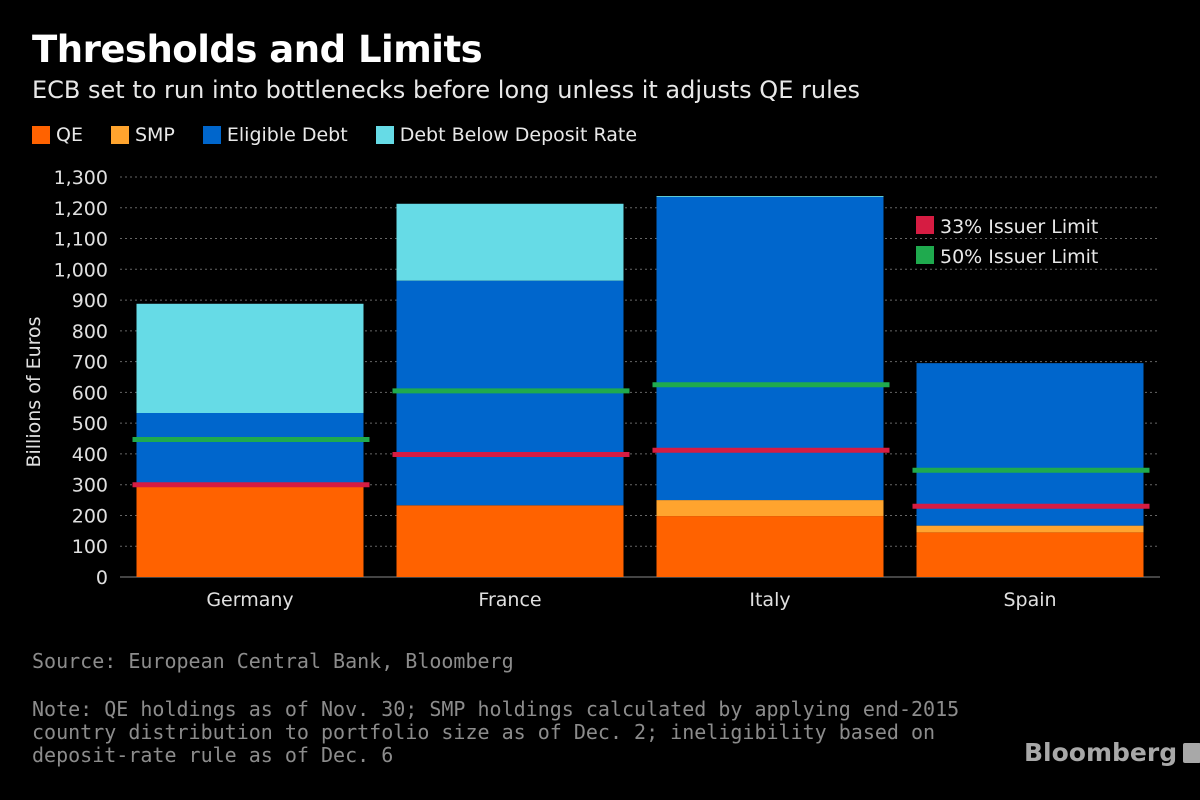  What do you see at coordinates (770, 196) in the screenshot?
I see `bar-italy-debt-below-deposit-rate` at bounding box center [770, 196].